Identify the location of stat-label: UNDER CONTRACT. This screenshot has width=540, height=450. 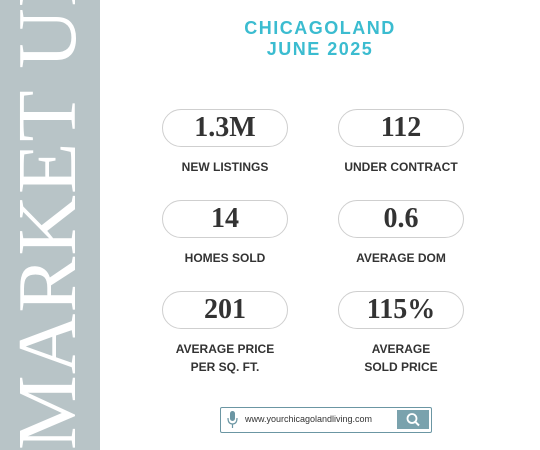
(401, 167).